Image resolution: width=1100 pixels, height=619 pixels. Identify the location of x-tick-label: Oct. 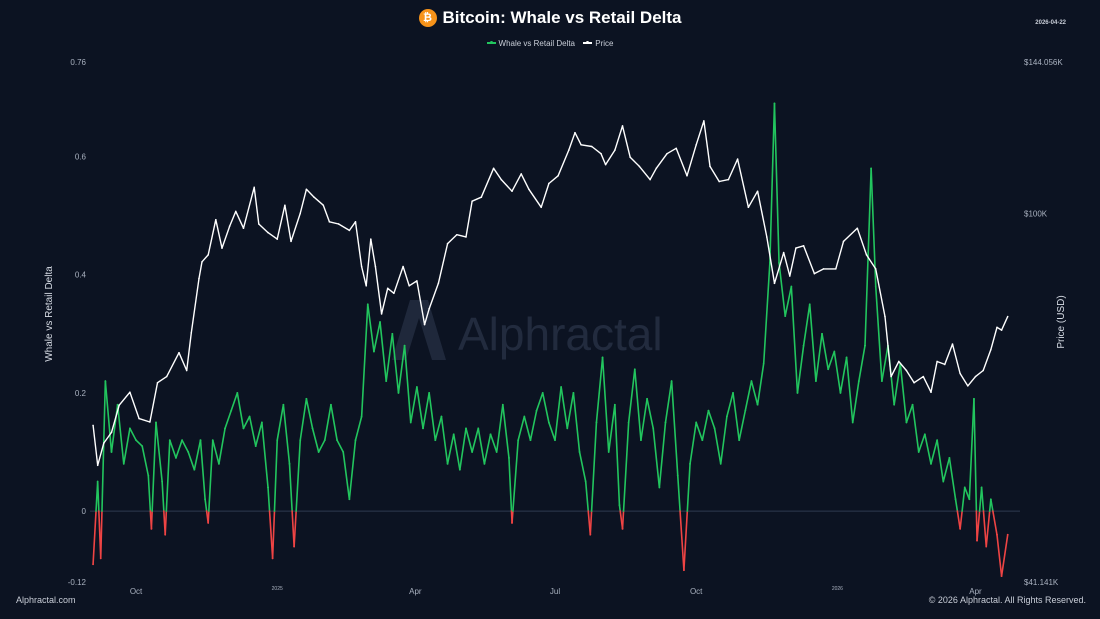
(696, 591).